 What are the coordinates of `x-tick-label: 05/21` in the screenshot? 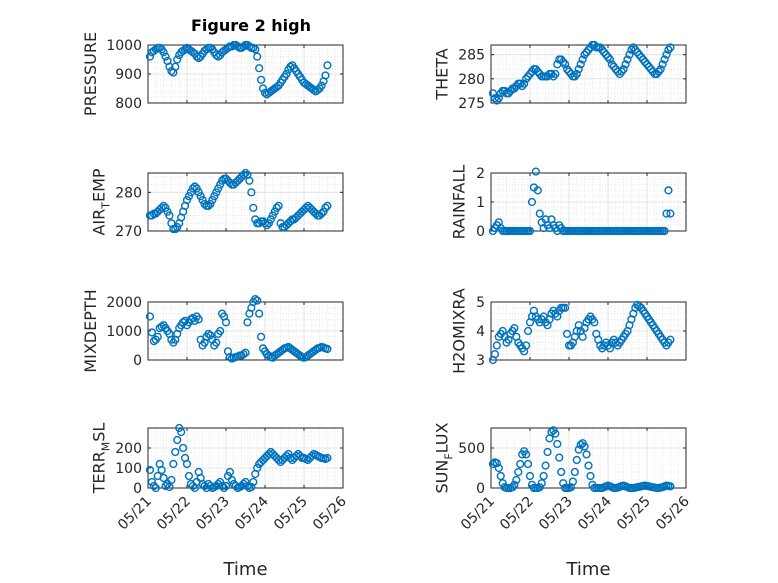 It's located at (135, 514).